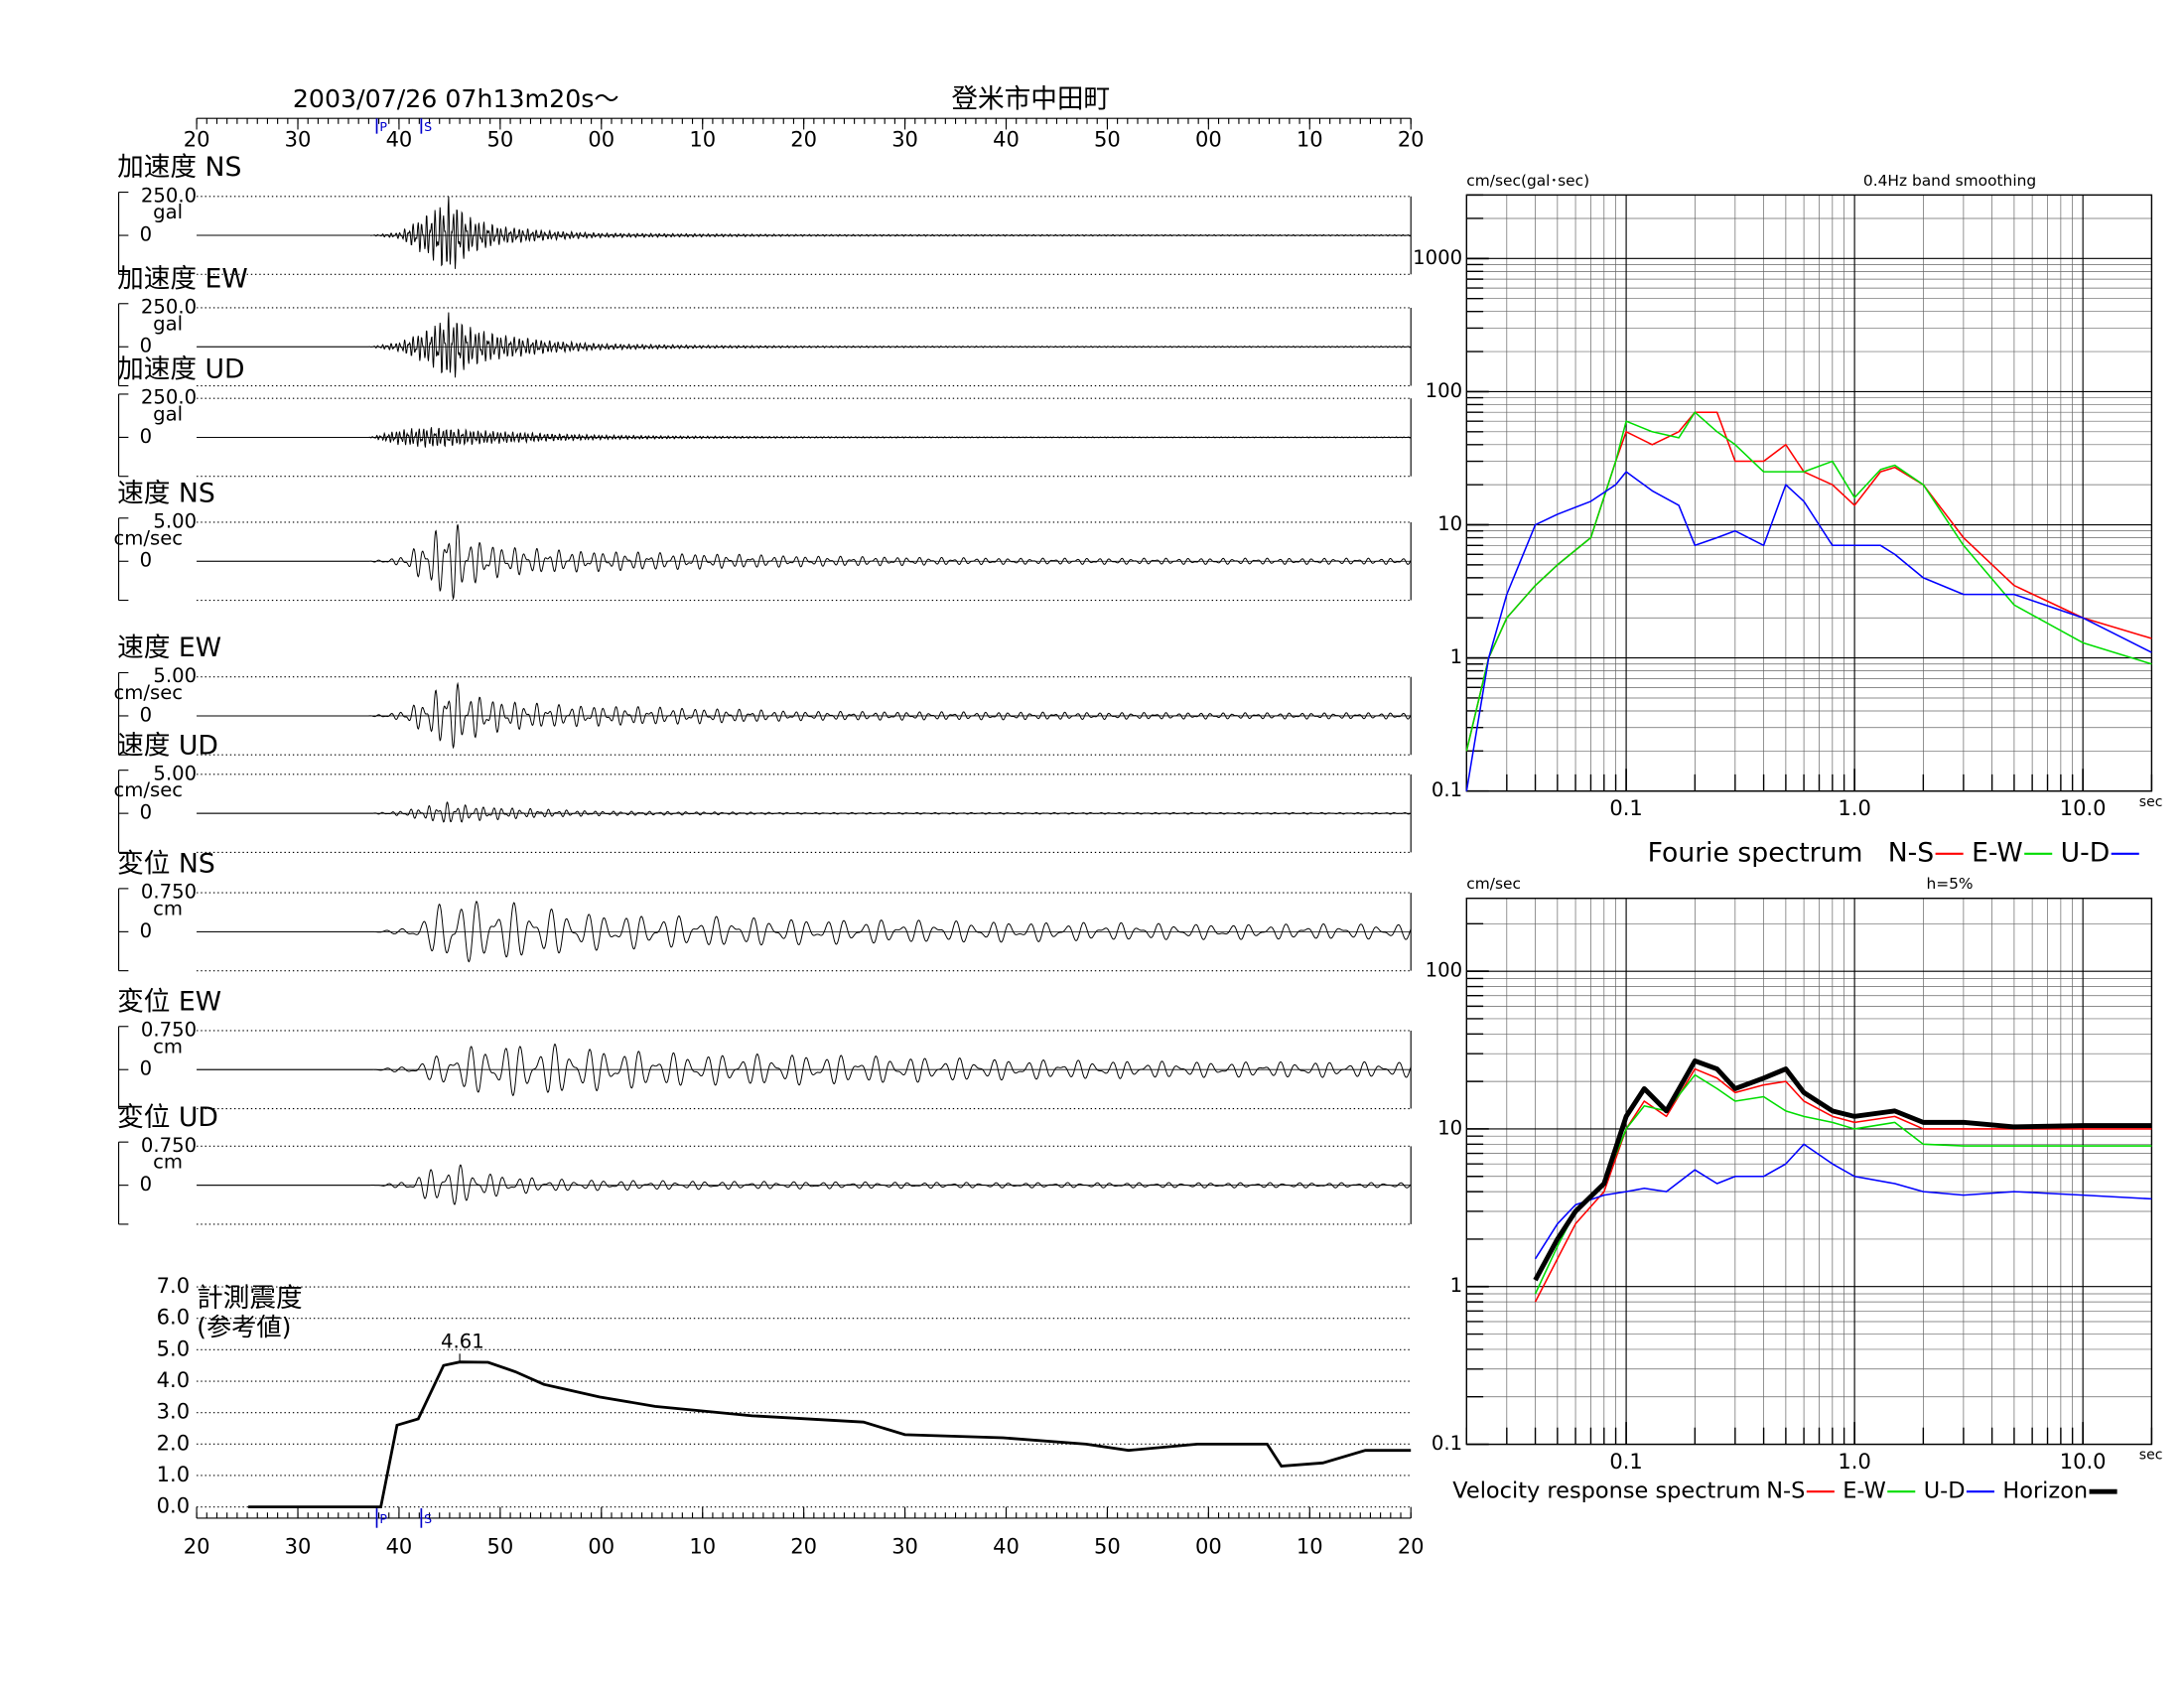 This screenshot has height=1688, width=2184. Describe the element at coordinates (1625, 807) in the screenshot. I see `x-tick-label: 0.1` at that location.